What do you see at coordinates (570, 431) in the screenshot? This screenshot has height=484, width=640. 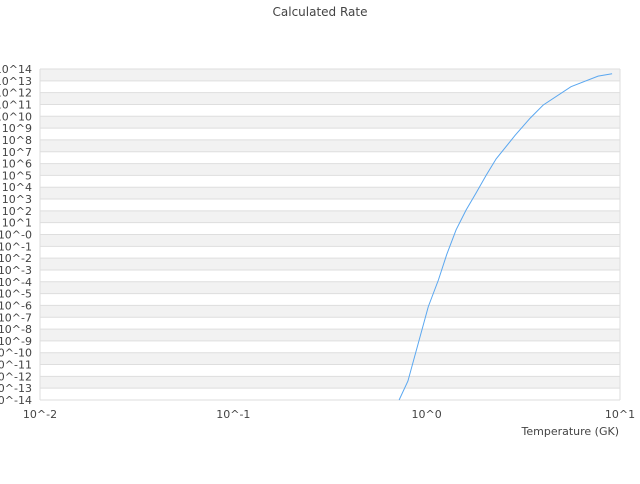 I see `x-axis-label: Temperature (GK)` at bounding box center [570, 431].